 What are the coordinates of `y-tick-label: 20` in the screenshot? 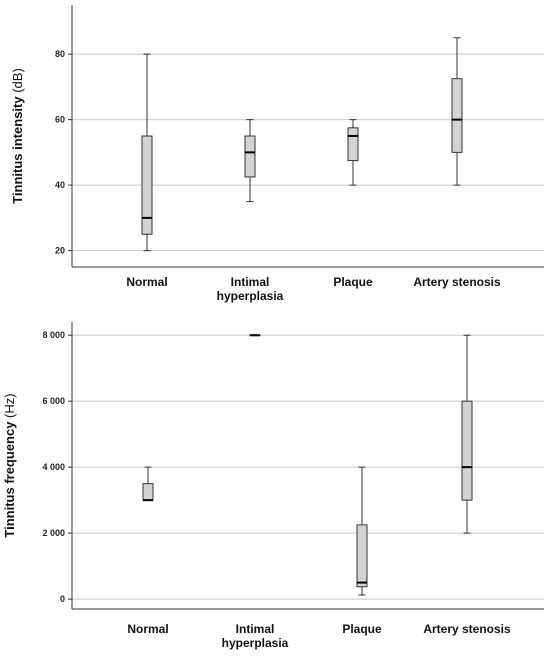 It's located at (60, 251).